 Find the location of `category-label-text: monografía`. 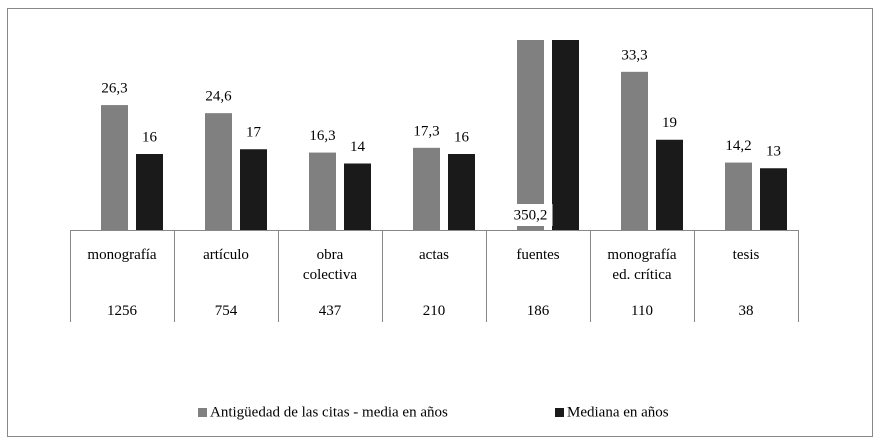

category-label-text: monografía is located at coordinates (122, 255).